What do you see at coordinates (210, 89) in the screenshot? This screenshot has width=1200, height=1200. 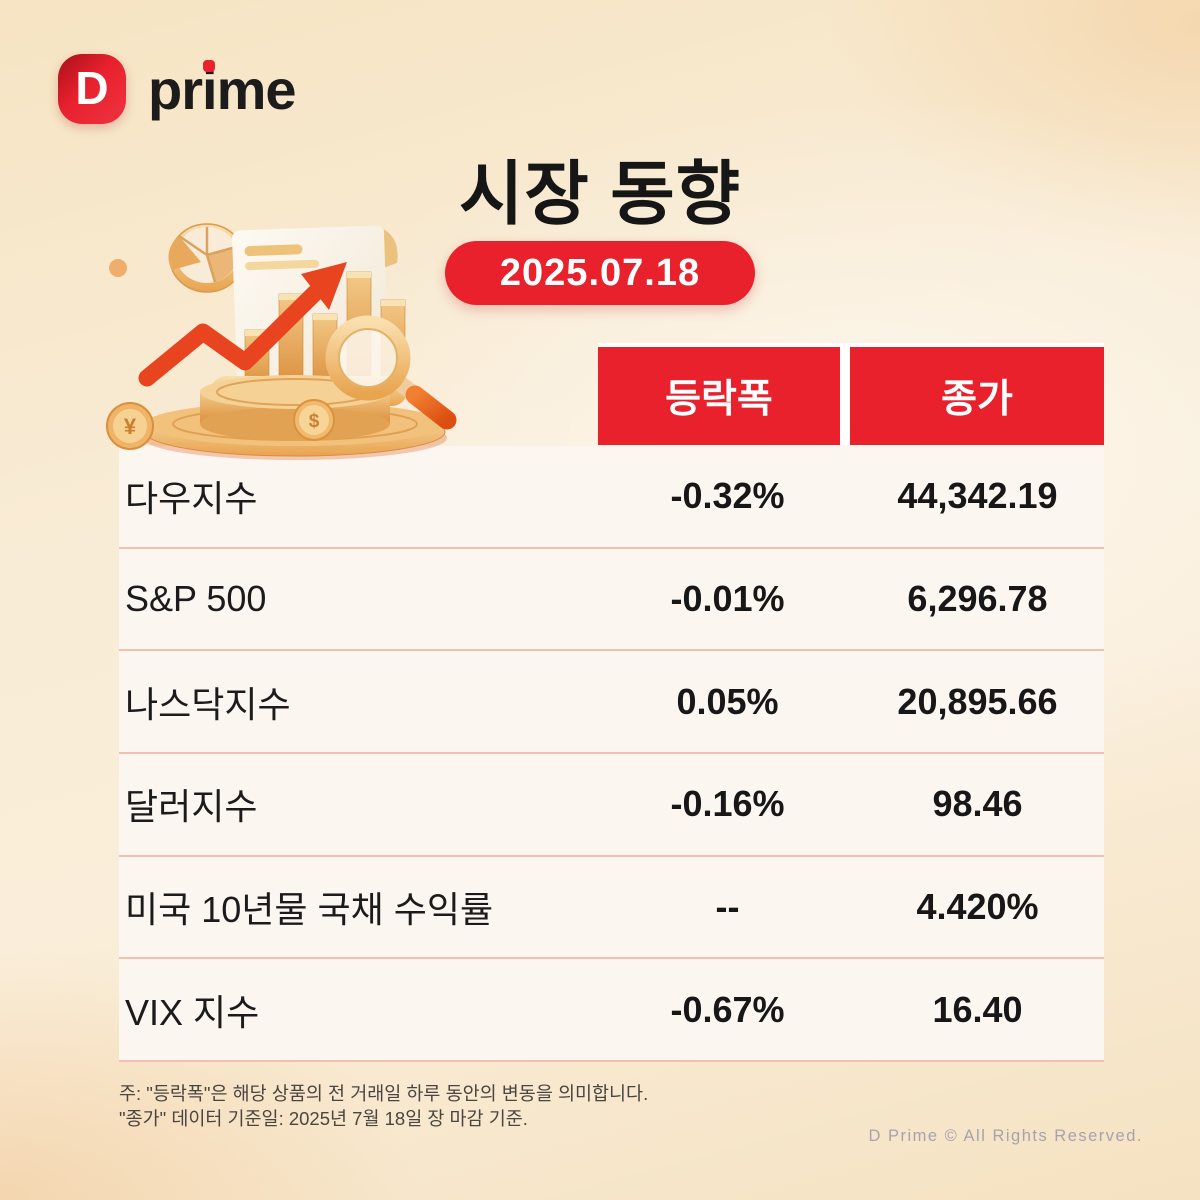 I see `brand-text-i: i` at bounding box center [210, 89].